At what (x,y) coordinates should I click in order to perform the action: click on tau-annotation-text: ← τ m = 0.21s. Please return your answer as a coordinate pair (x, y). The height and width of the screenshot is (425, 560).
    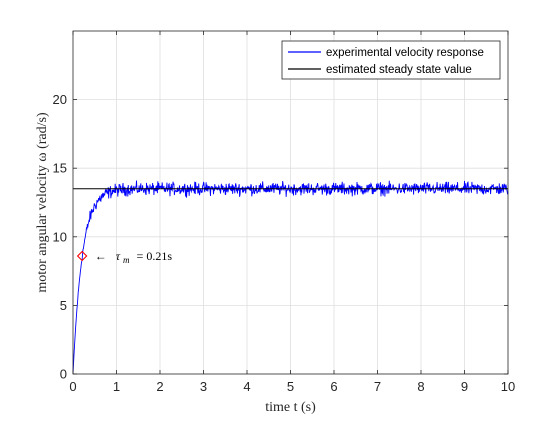
    Looking at the image, I should click on (134, 257).